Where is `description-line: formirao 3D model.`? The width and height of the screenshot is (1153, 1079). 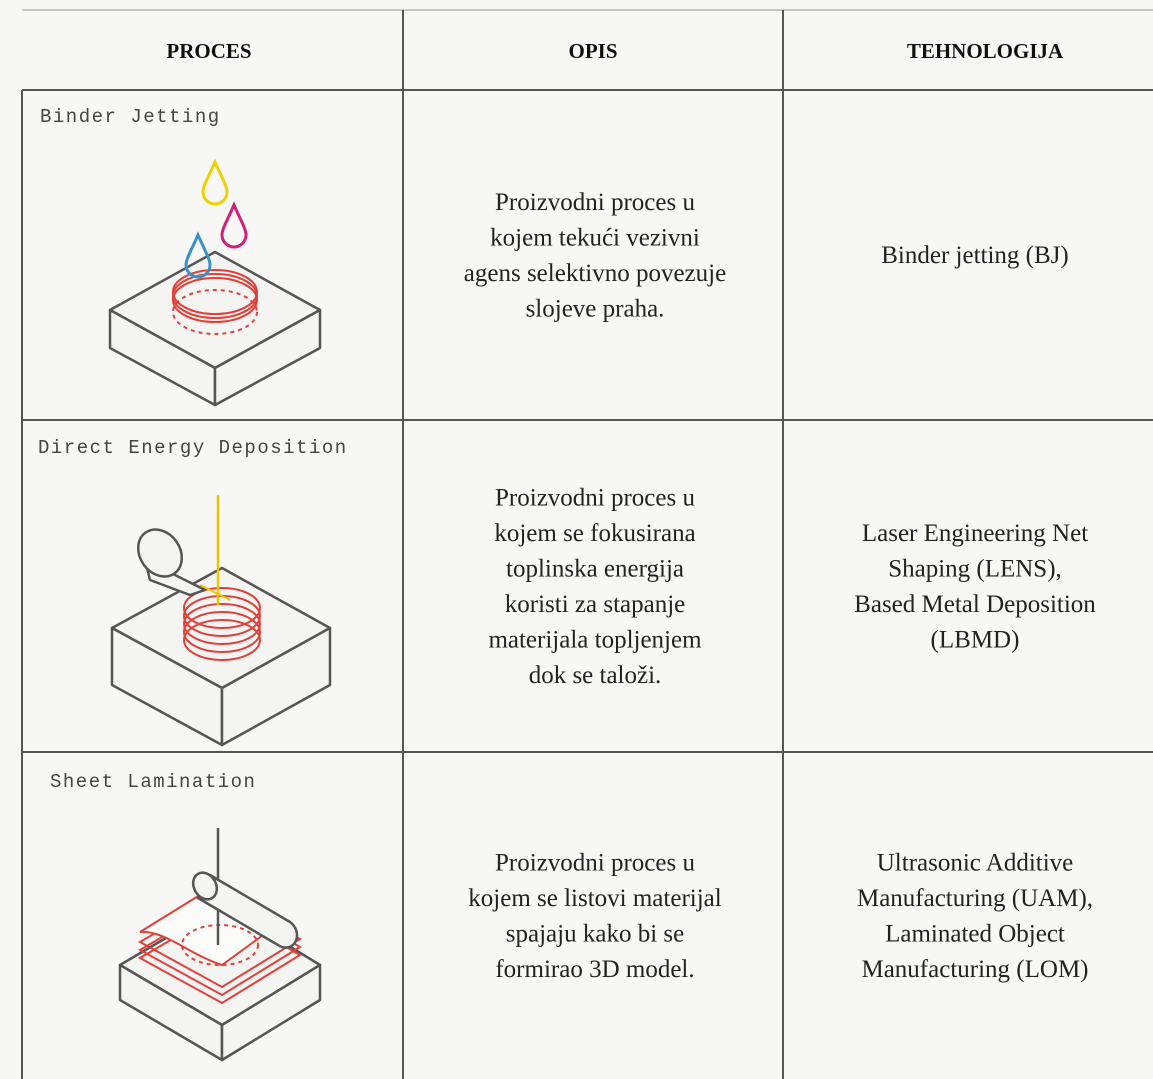 description-line: formirao 3D model. is located at coordinates (594, 969).